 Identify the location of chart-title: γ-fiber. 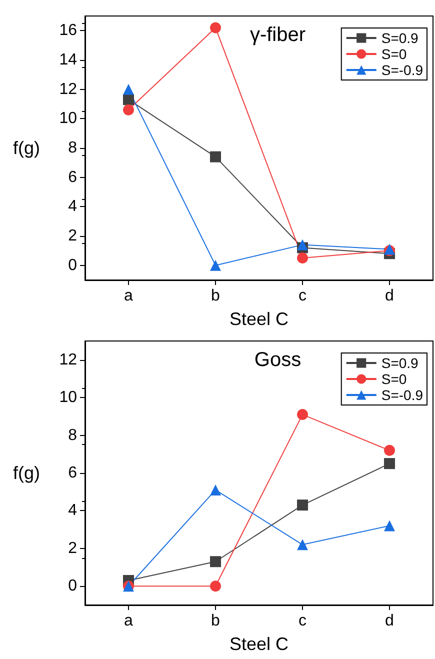
(278, 35).